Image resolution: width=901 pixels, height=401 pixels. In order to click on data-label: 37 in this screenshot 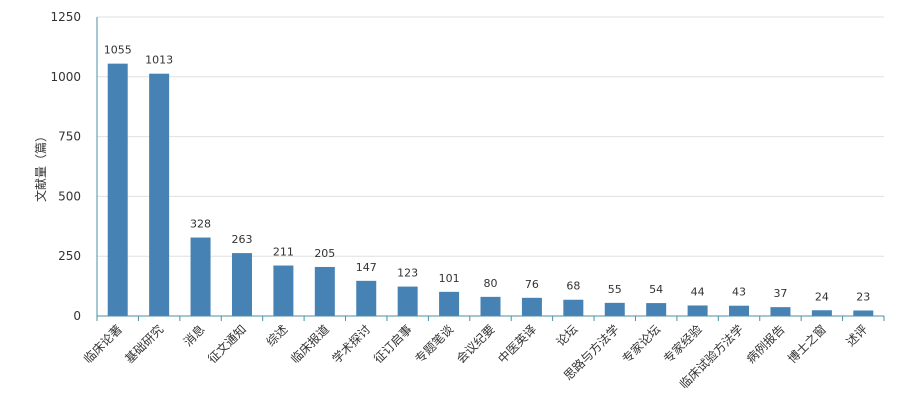, I will do `click(780, 293)`.